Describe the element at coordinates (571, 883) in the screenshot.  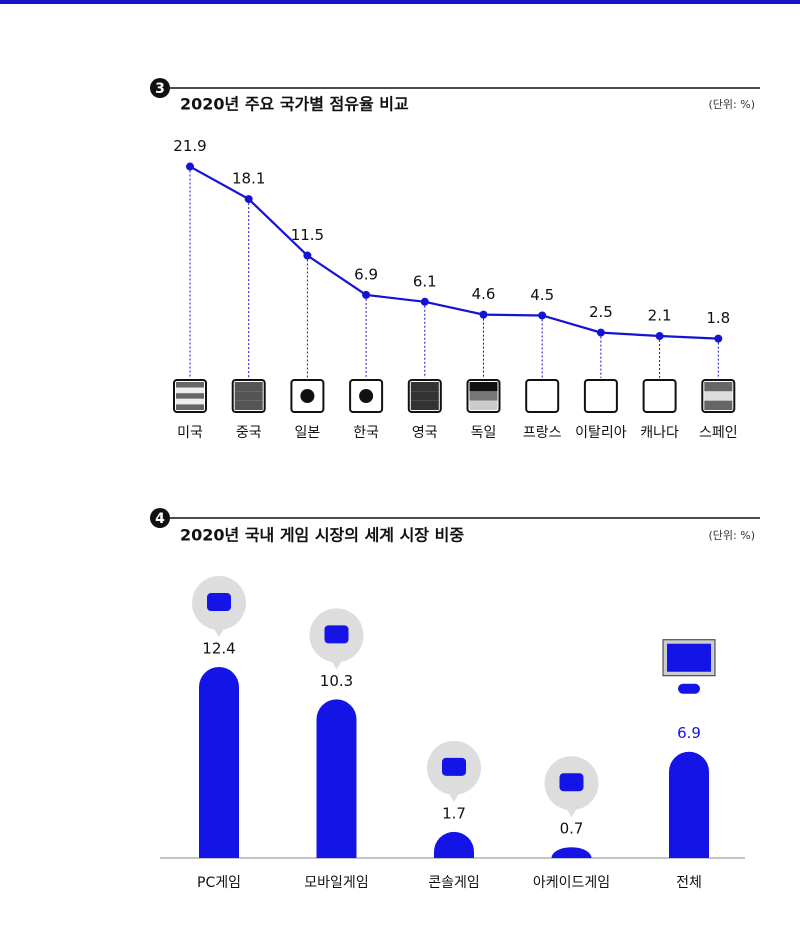
I see `x-tick-label: 아케이드게임` at that location.